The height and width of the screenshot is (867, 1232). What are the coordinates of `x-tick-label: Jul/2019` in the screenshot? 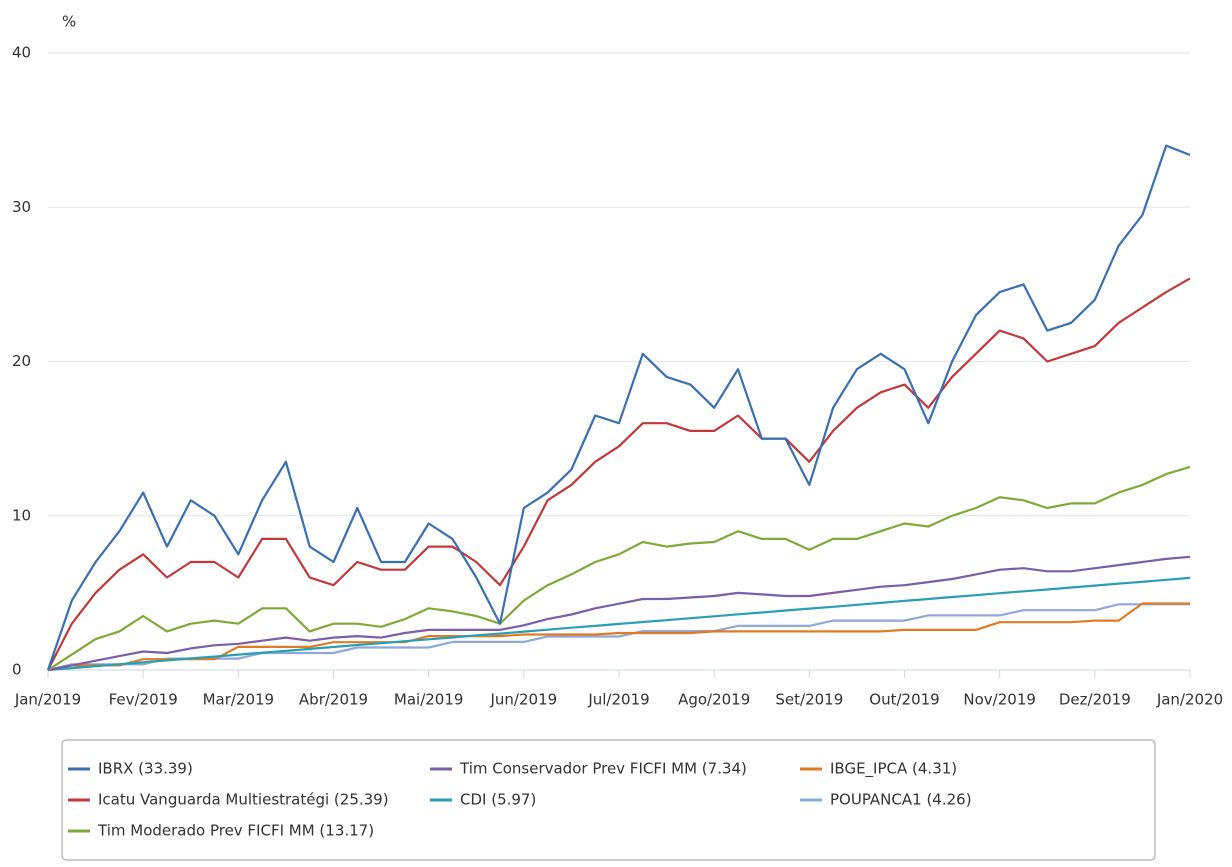 It's located at (618, 700).